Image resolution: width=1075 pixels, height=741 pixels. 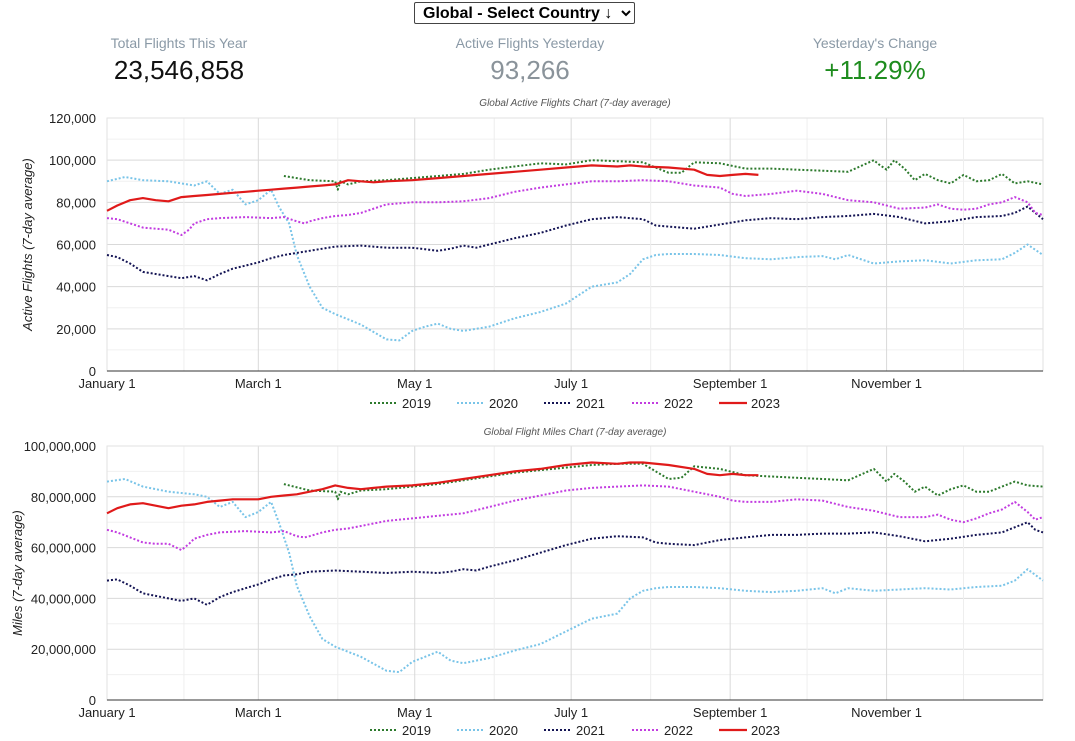 I want to click on active-flights-y-tick-label: 120,000, so click(x=72, y=118).